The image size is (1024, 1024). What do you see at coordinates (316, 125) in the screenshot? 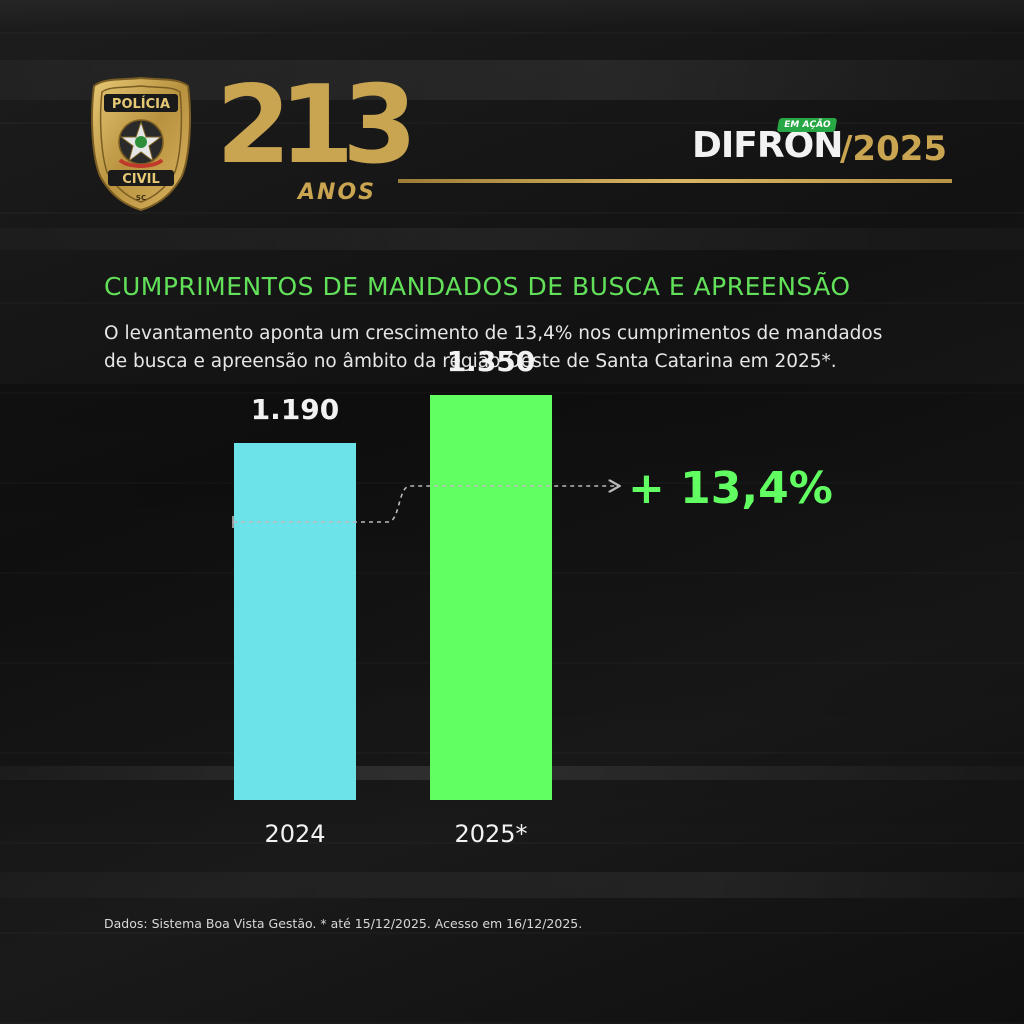
I see `anniversary-number: 213` at bounding box center [316, 125].